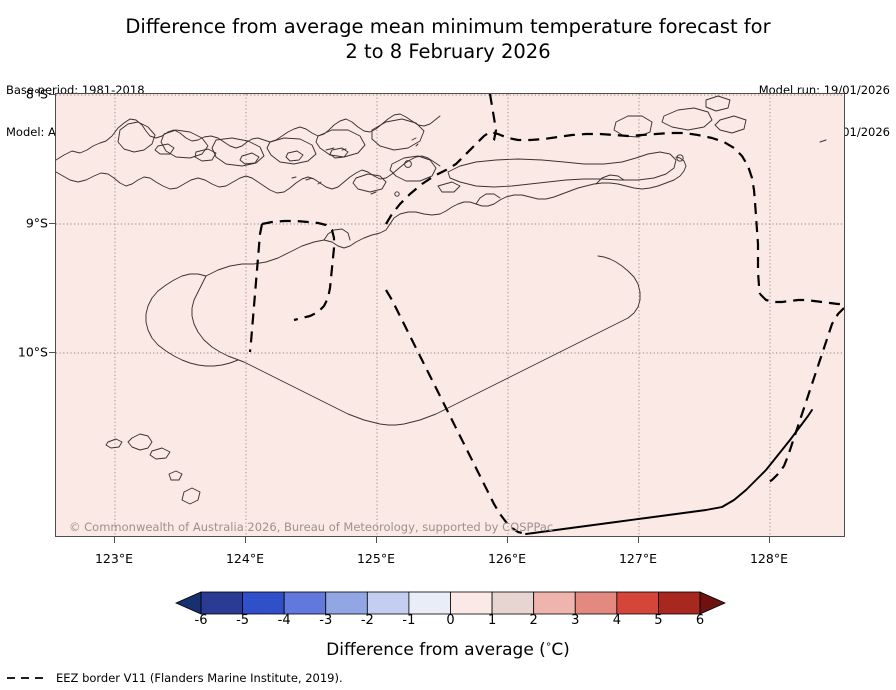 The width and height of the screenshot is (896, 690). What do you see at coordinates (28, 678) in the screenshot?
I see `dashed-line-sample-icon` at bounding box center [28, 678].